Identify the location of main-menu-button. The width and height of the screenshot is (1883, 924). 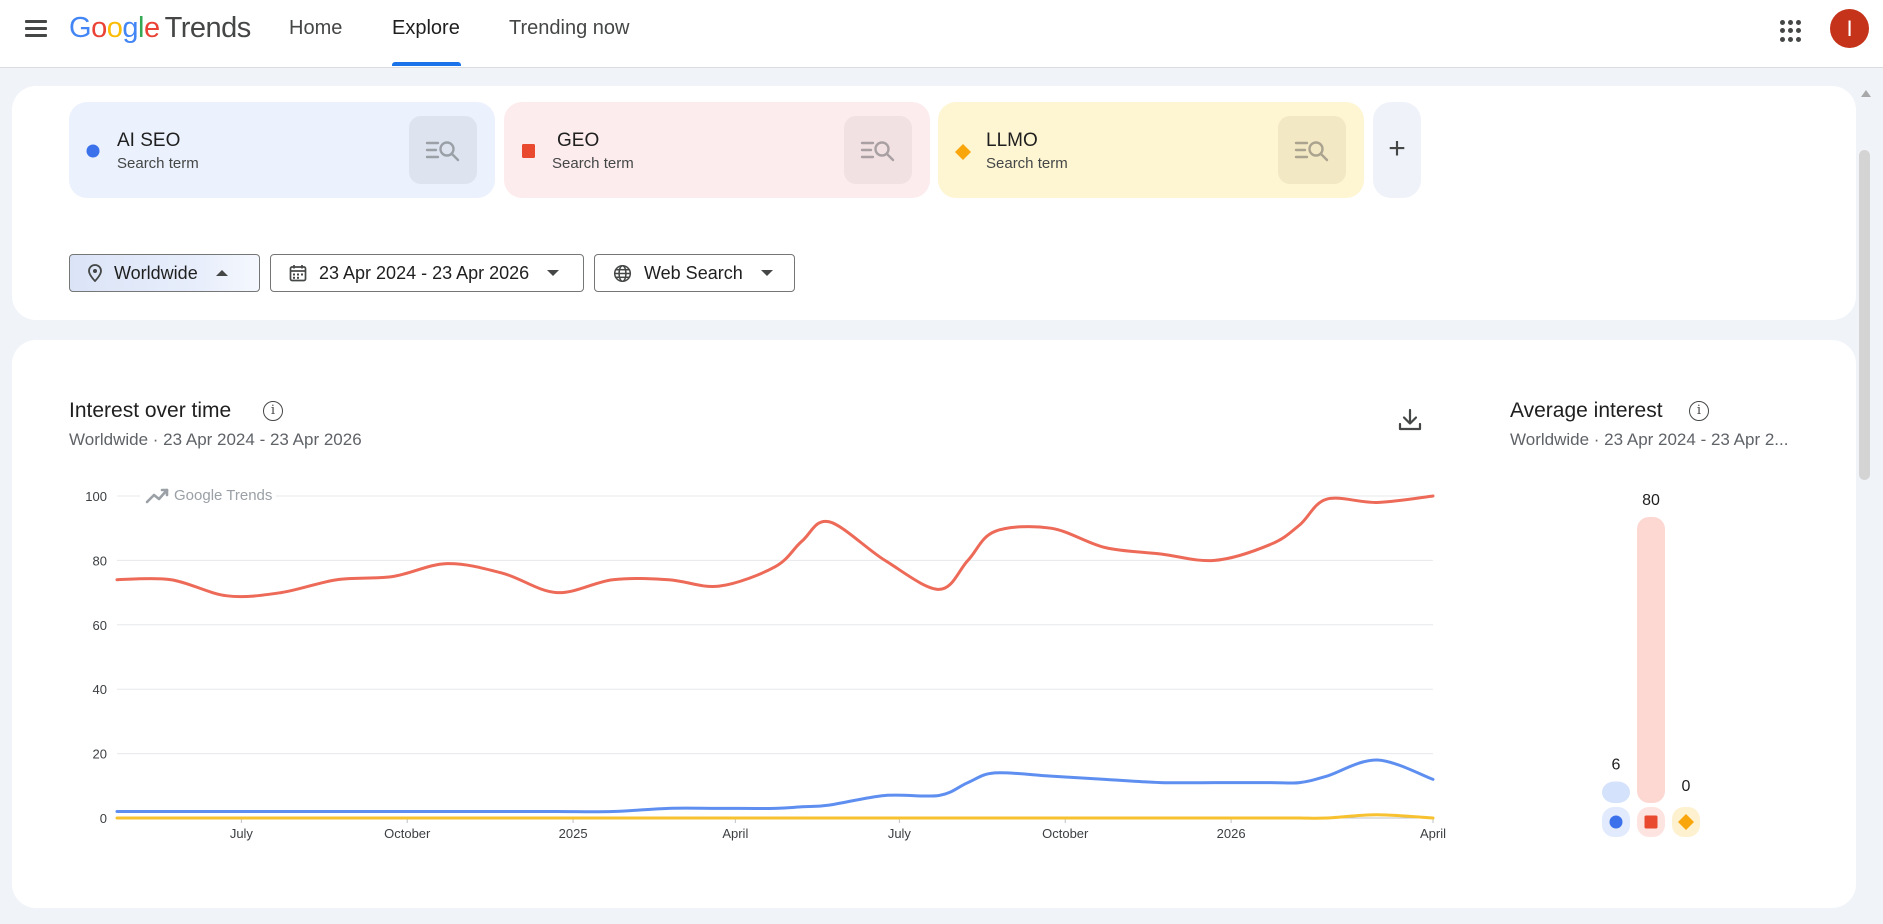
(36, 30).